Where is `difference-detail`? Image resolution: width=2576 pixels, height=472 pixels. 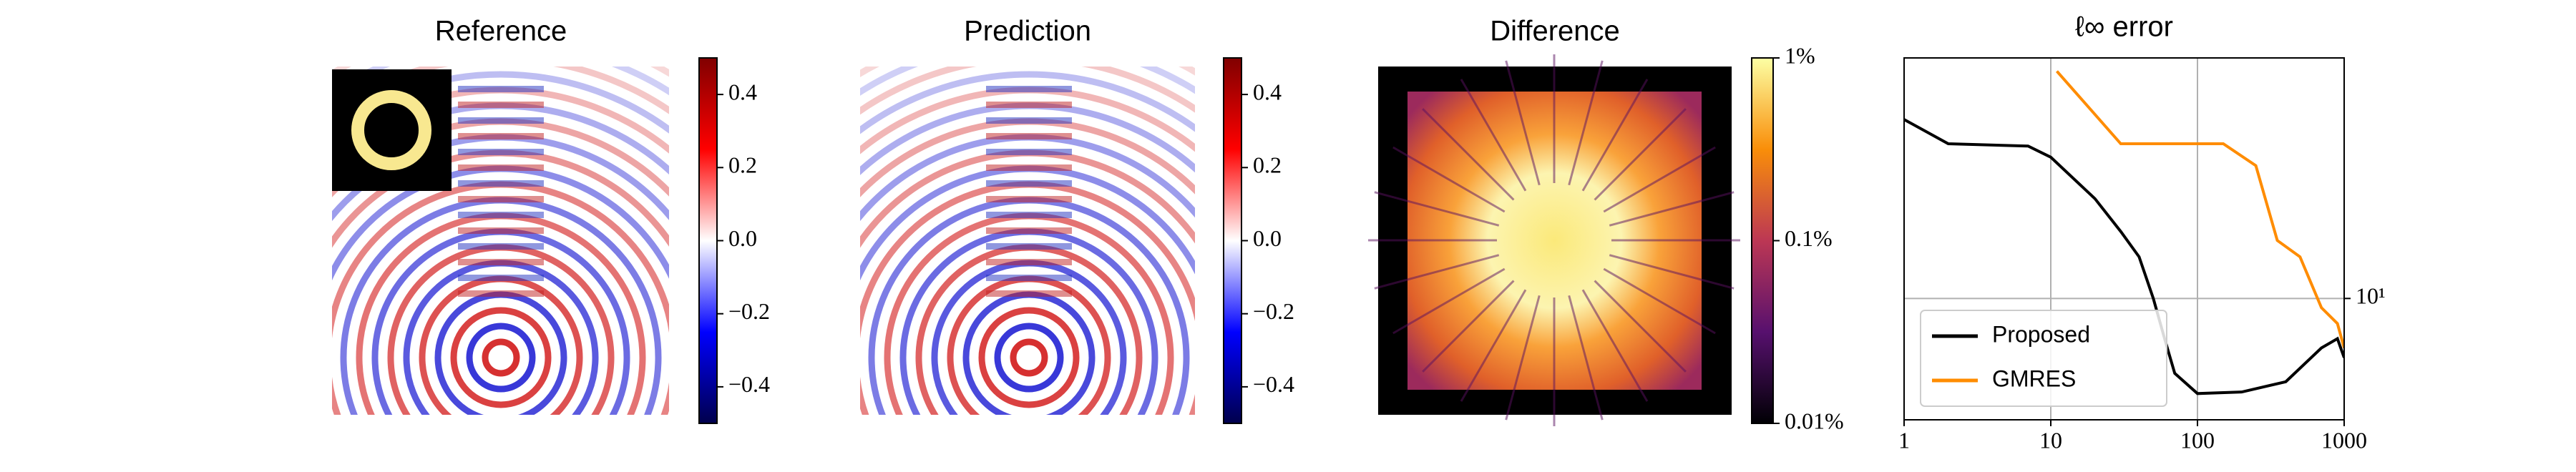 difference-detail is located at coordinates (1554, 240).